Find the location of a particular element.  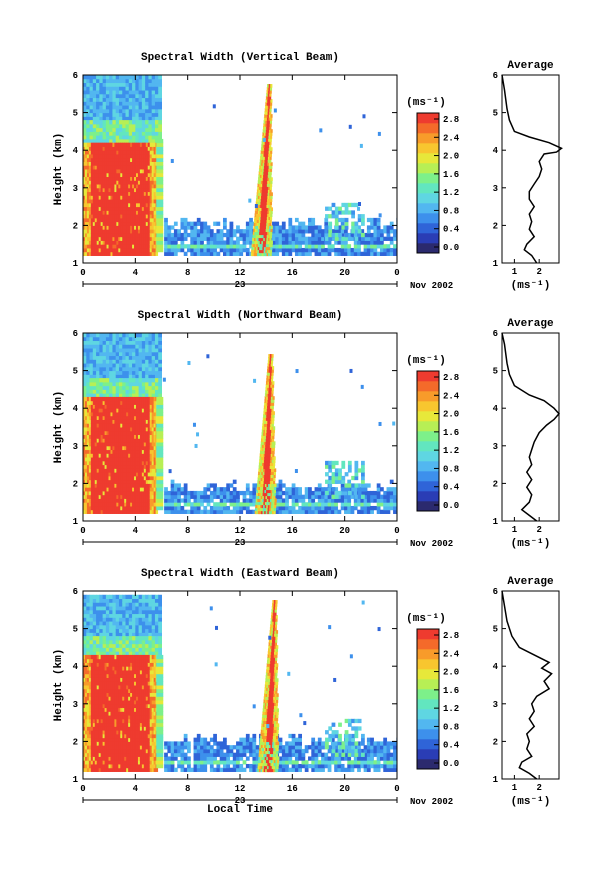

avg-y-tick-label: 2 is located at coordinates (495, 226).